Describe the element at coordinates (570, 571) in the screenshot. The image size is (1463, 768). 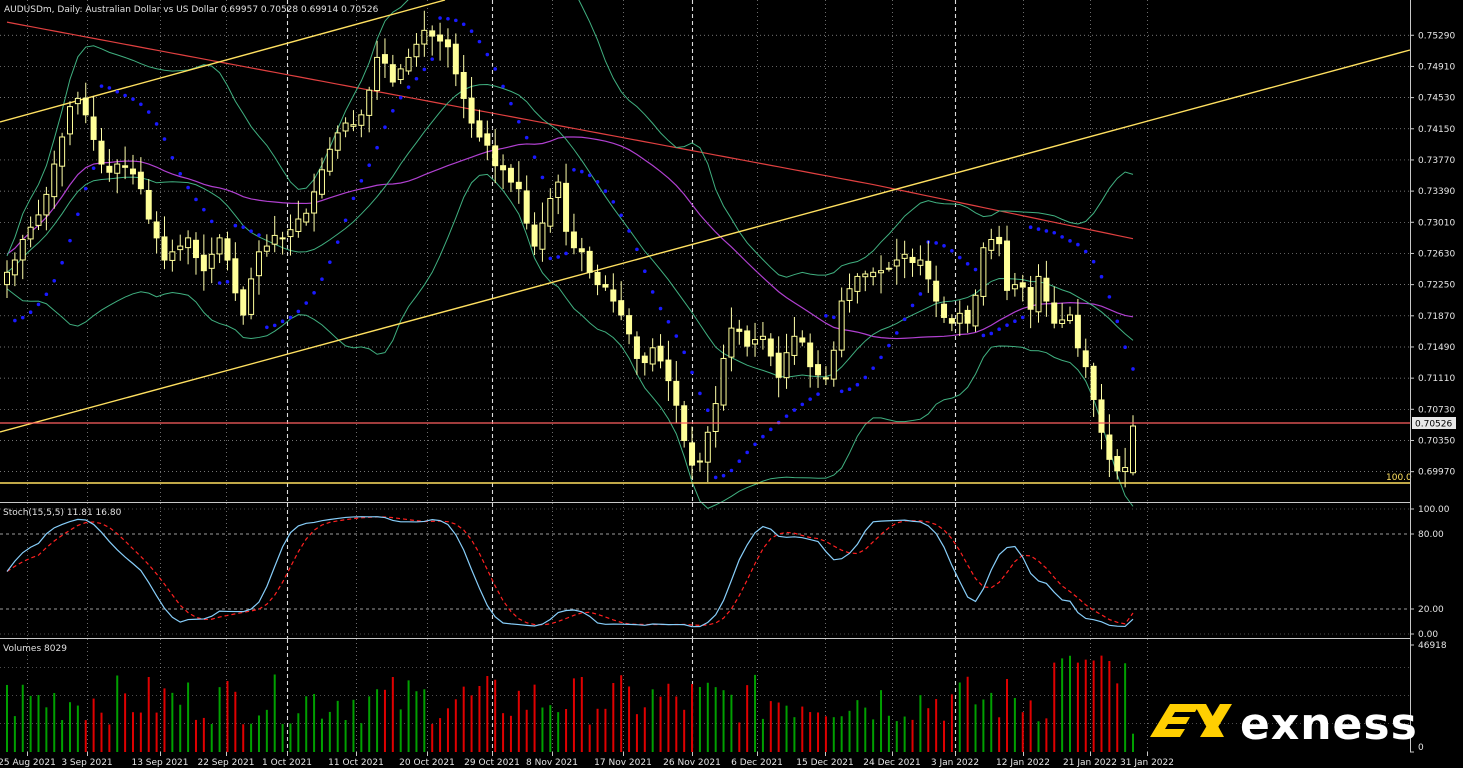
I see `stoch-signal-line` at that location.